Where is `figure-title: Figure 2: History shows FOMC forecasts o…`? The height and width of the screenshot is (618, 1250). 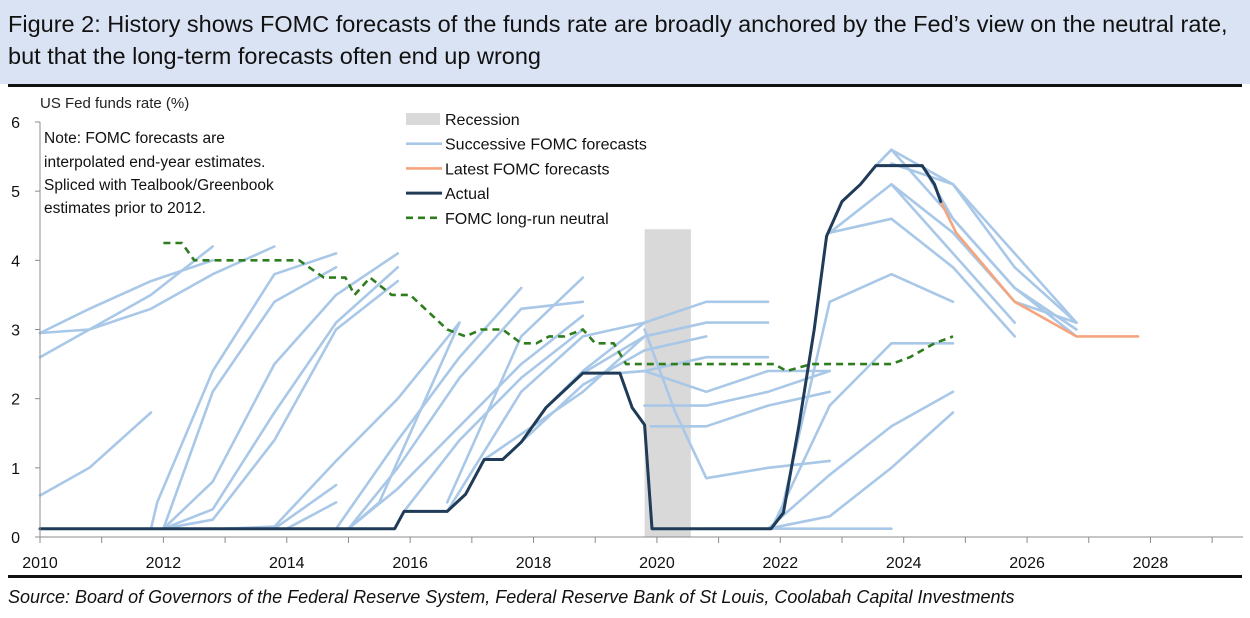
figure-title: Figure 2: History shows FOMC forecasts o… is located at coordinates (618, 40).